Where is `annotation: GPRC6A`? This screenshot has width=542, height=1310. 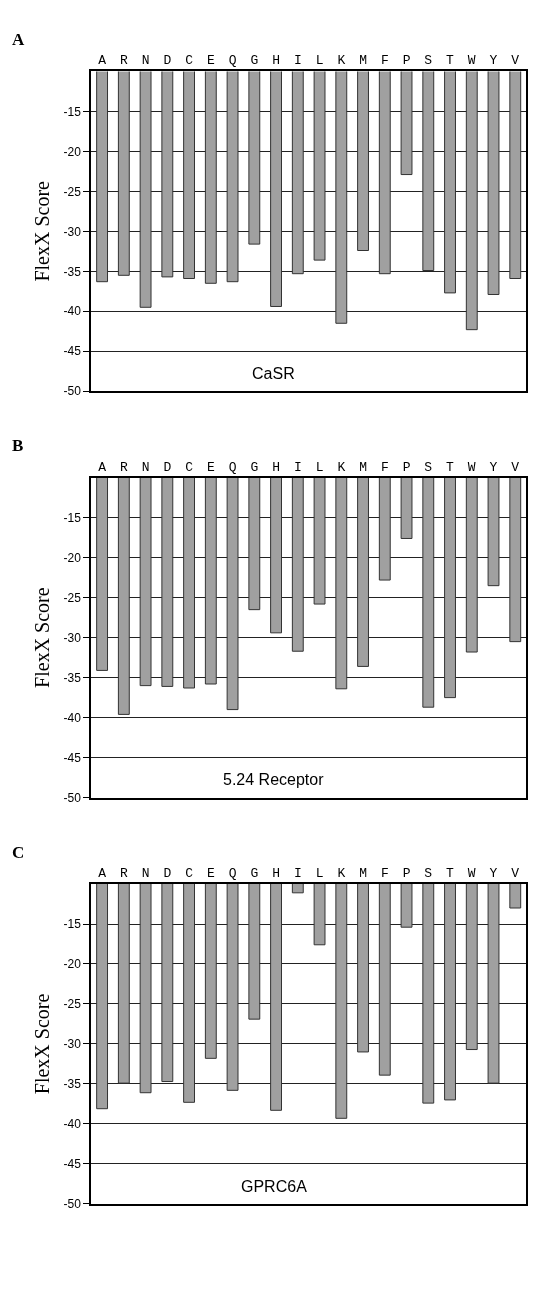 annotation: GPRC6A is located at coordinates (274, 1186).